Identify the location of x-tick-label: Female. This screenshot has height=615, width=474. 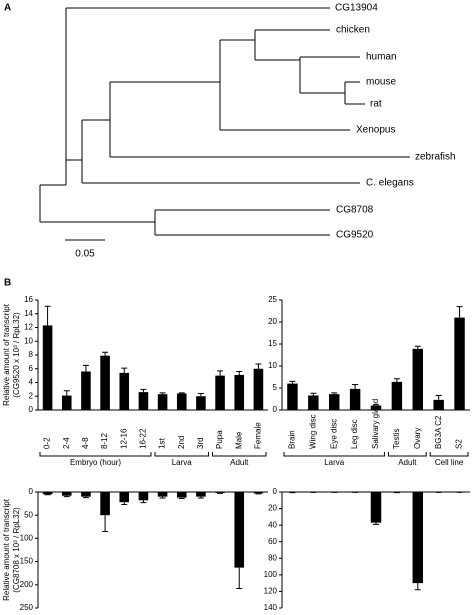
(258, 435).